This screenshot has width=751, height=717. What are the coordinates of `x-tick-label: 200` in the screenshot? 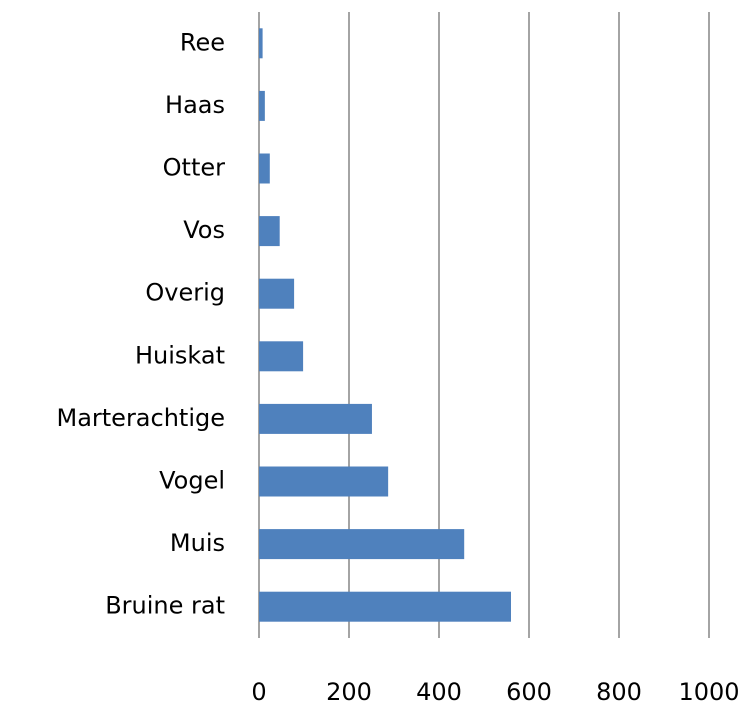 It's located at (349, 692).